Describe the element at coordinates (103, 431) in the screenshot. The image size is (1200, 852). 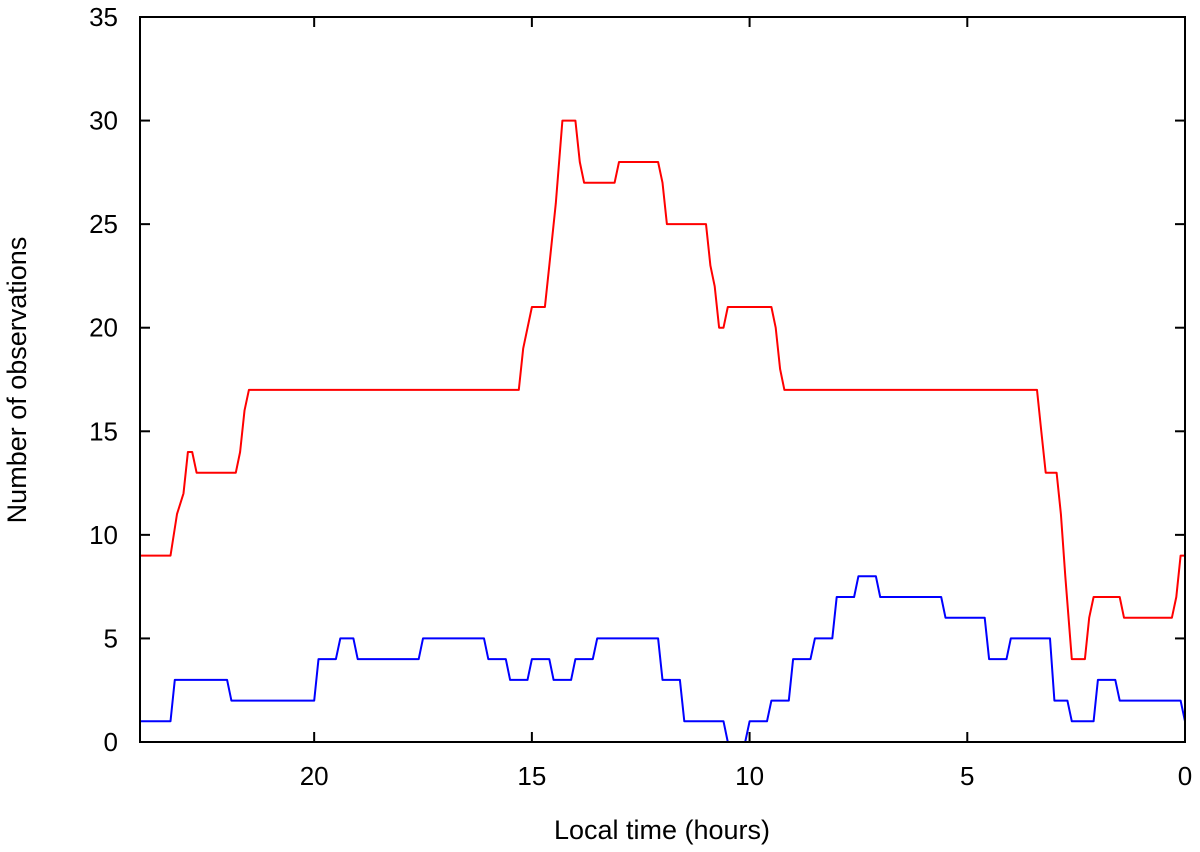
I see `y-tick-label: 15` at that location.